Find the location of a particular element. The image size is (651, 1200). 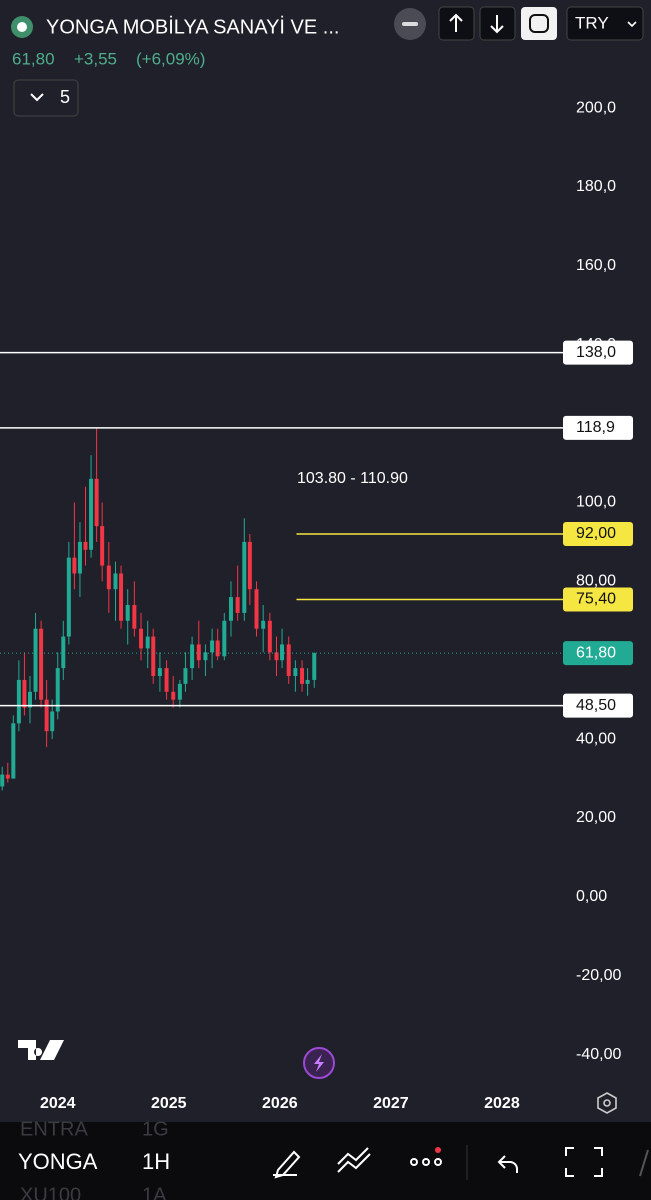

y-tick-label: 0,00 is located at coordinates (591, 896).